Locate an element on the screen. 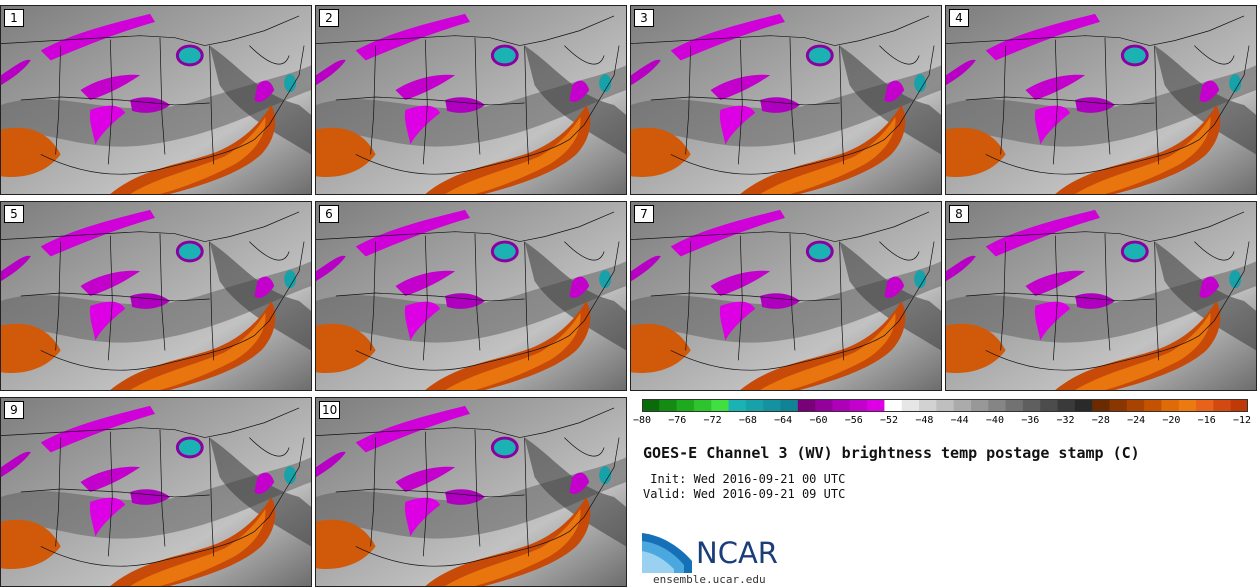  colorbar-tick-label: −60 is located at coordinates (818, 420).